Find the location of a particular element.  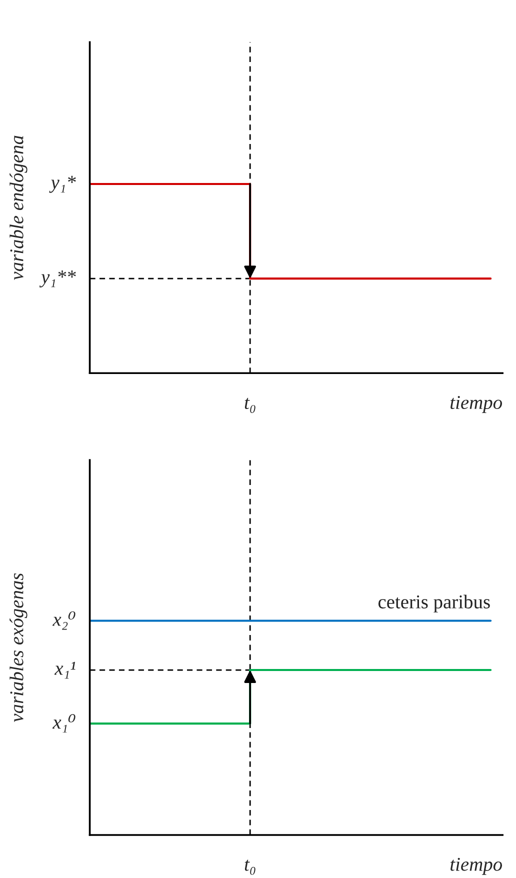

y-axis-title: variables exógenas is located at coordinates (19, 647).